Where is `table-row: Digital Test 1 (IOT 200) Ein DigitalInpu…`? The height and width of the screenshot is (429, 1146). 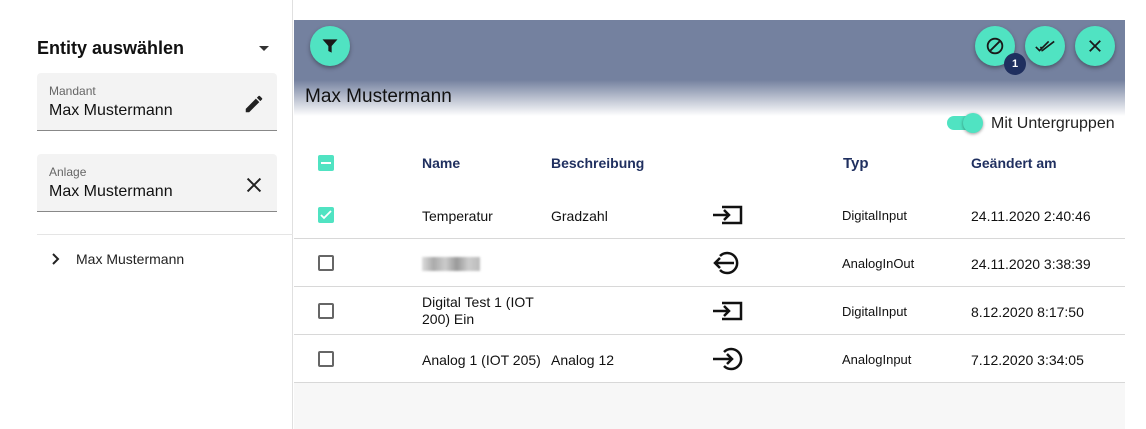 table-row: Digital Test 1 (IOT 200) Ein DigitalInpu… is located at coordinates (709, 311).